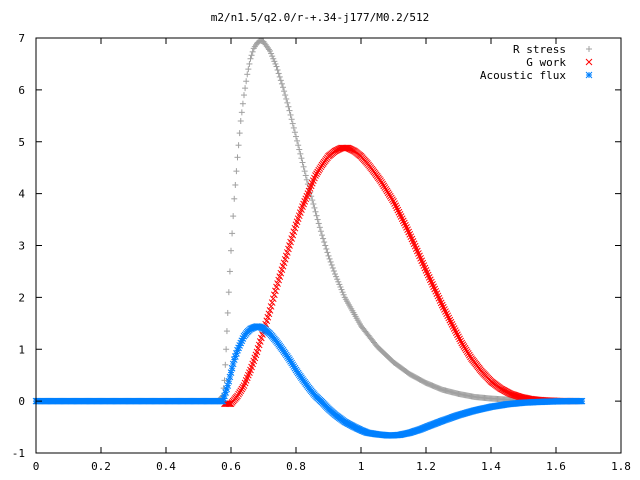 Image resolution: width=640 pixels, height=480 pixels. What do you see at coordinates (21, 349) in the screenshot?
I see `y-tick-label: 1` at bounding box center [21, 349].